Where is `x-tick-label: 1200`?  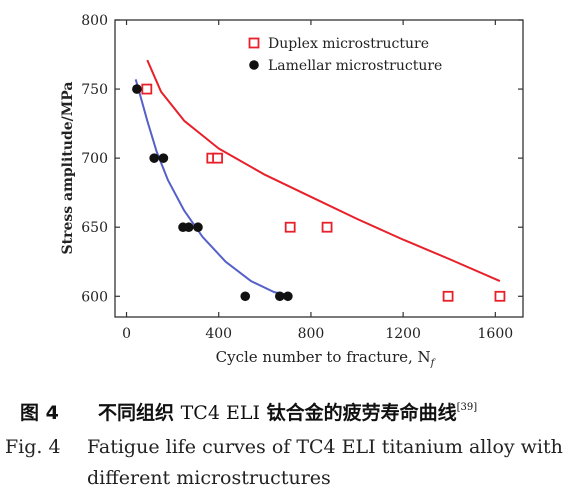 x-tick-label: 1200 is located at coordinates (403, 334).